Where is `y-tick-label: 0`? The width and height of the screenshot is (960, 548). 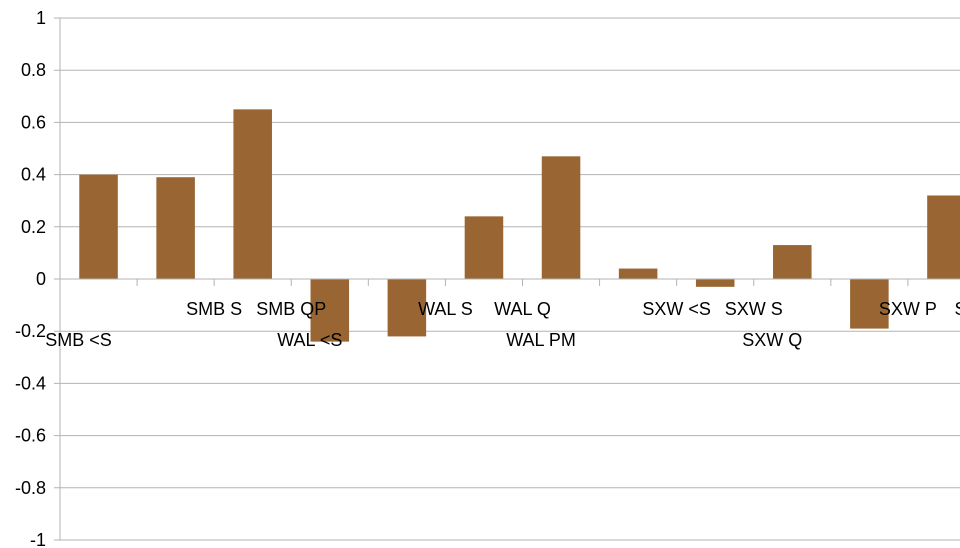
y-tick-label: 0 is located at coordinates (41, 279).